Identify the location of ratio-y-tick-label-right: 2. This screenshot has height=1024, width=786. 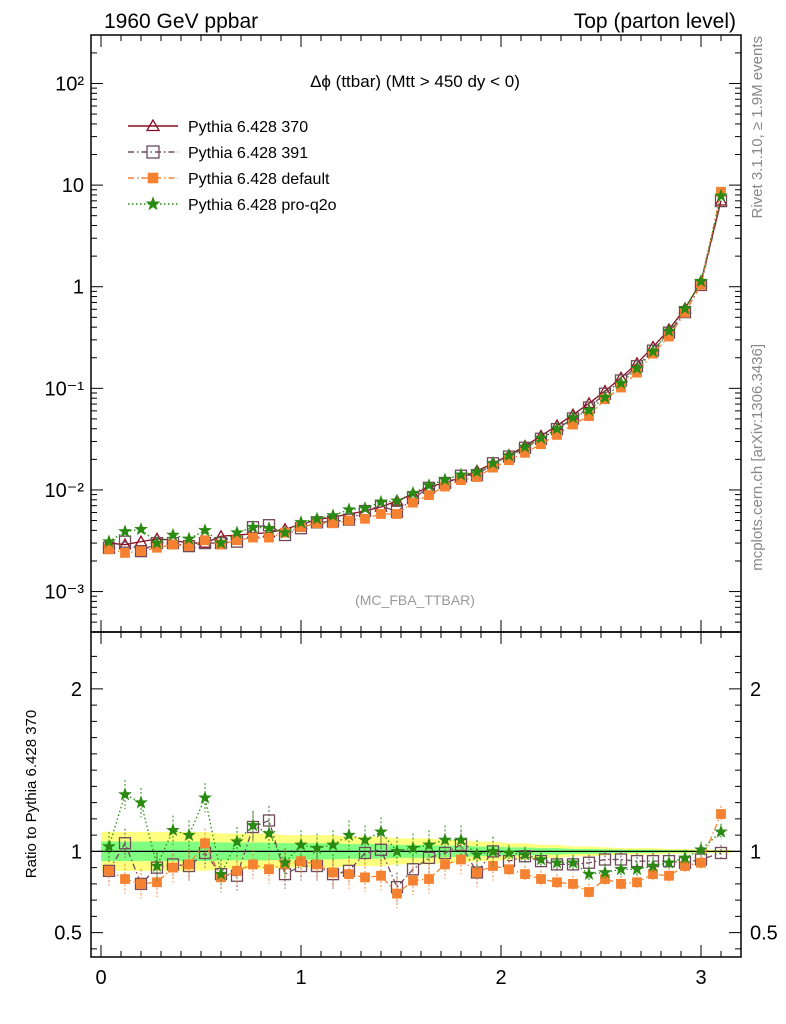
(755, 690).